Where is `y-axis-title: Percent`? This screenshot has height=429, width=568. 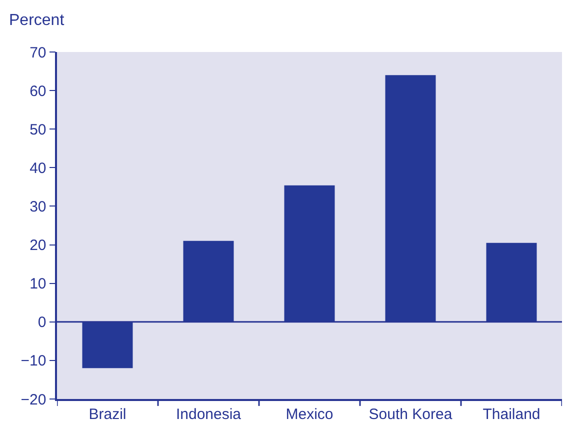 y-axis-title: Percent is located at coordinates (37, 20).